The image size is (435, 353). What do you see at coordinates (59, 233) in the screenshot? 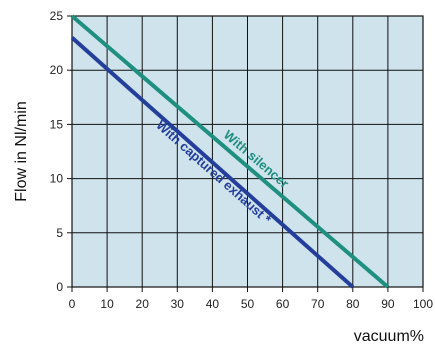
I see `y-tick-label: 5` at bounding box center [59, 233].